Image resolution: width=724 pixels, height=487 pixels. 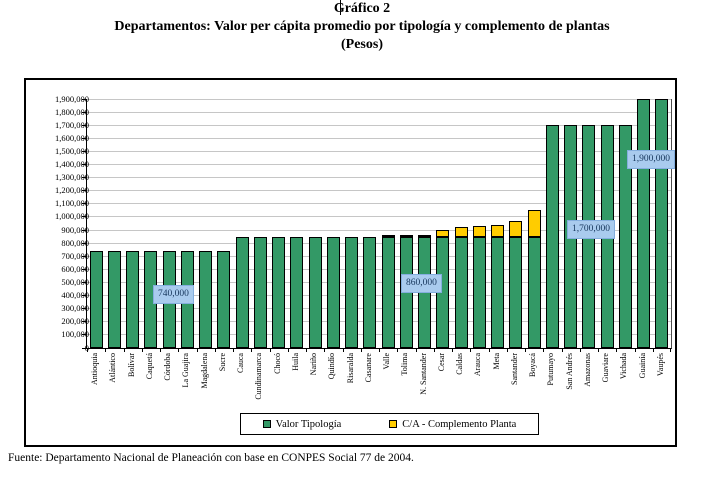 I want to click on x-axis-category-label: Caquetá, so click(x=149, y=366).